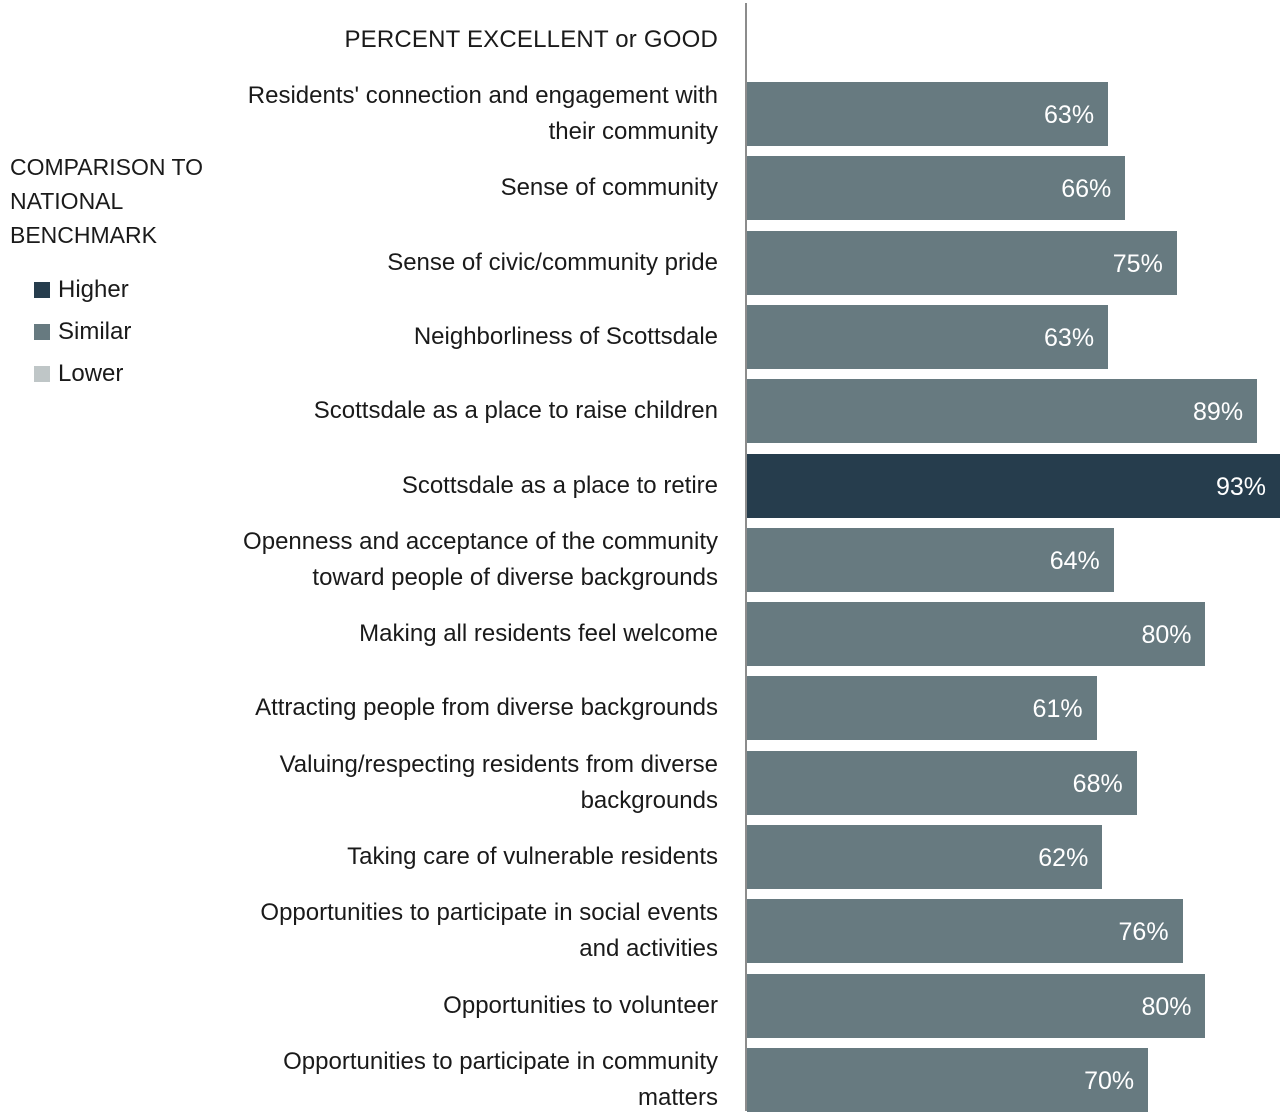  What do you see at coordinates (677, 1097) in the screenshot?
I see `category-label-line: matters` at bounding box center [677, 1097].